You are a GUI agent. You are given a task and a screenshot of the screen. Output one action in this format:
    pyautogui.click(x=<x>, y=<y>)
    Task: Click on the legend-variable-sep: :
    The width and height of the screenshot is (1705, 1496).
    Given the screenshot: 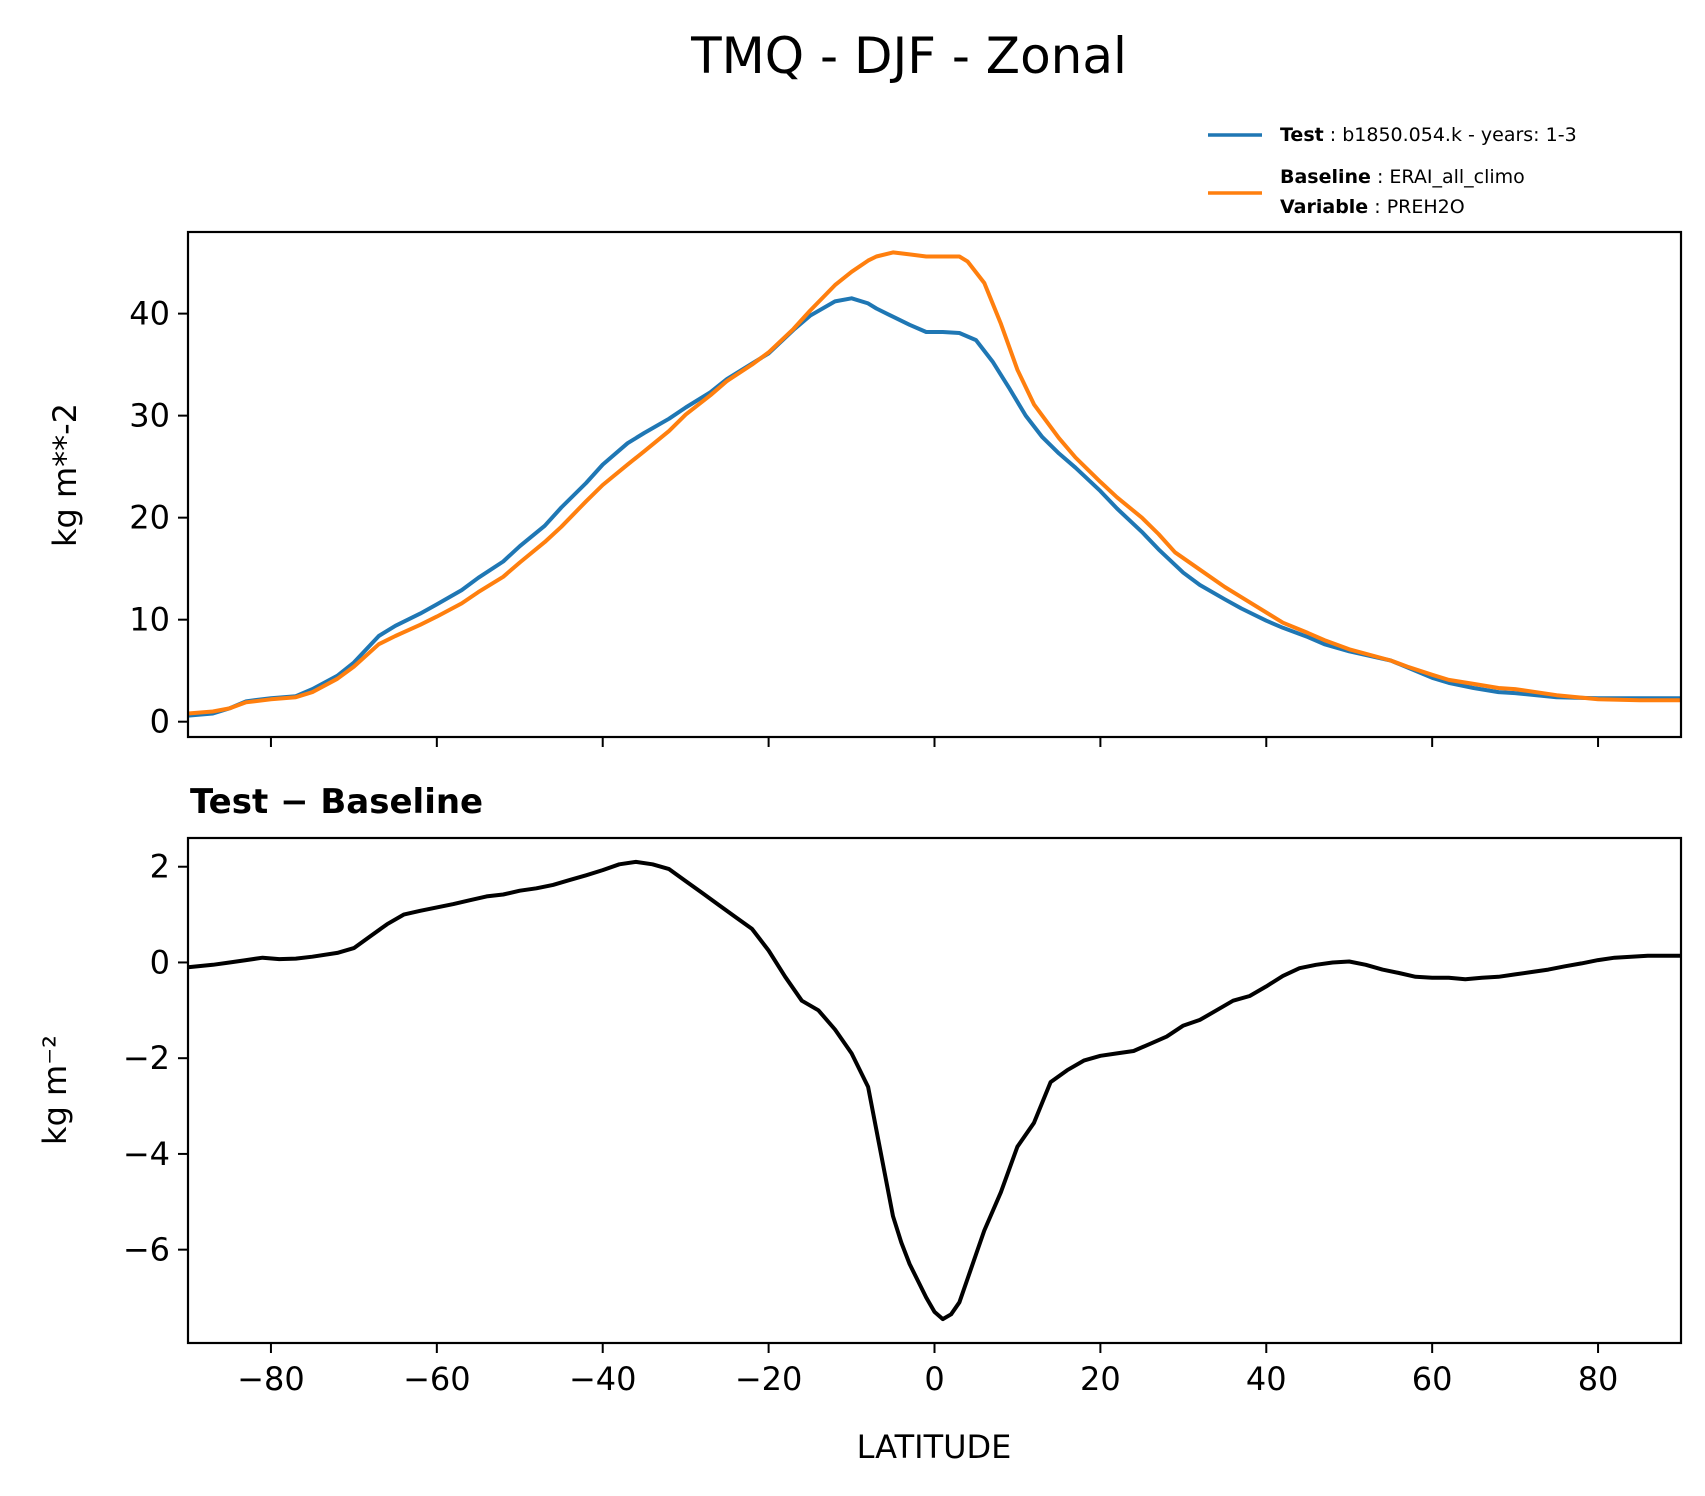 What is the action you would take?
    pyautogui.click(x=1377, y=207)
    